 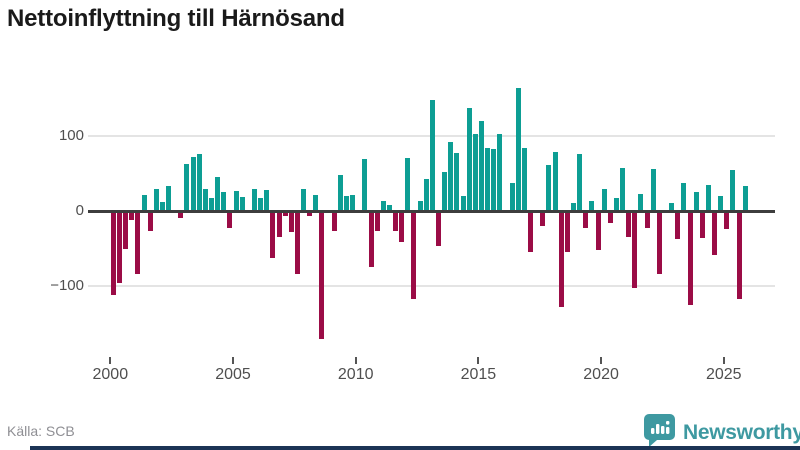 I want to click on y-axis-label: −100, so click(x=67, y=285).